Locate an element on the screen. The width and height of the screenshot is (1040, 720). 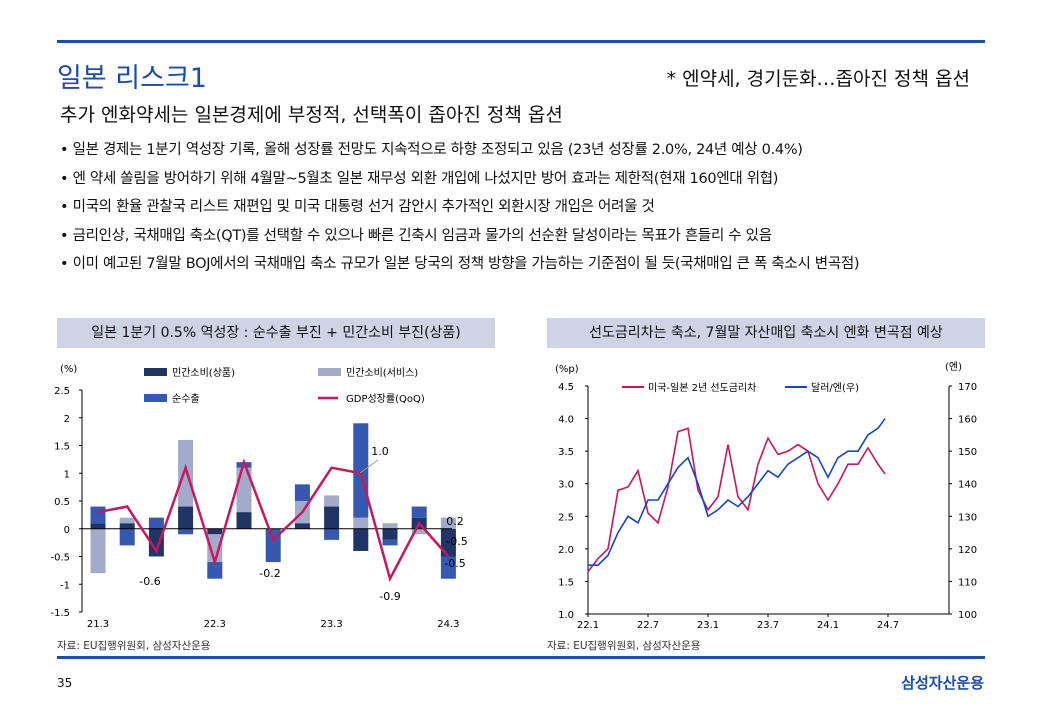
left-chart-source: 자료: EU집행위원회, 삼성자산운용 is located at coordinates (134, 646).